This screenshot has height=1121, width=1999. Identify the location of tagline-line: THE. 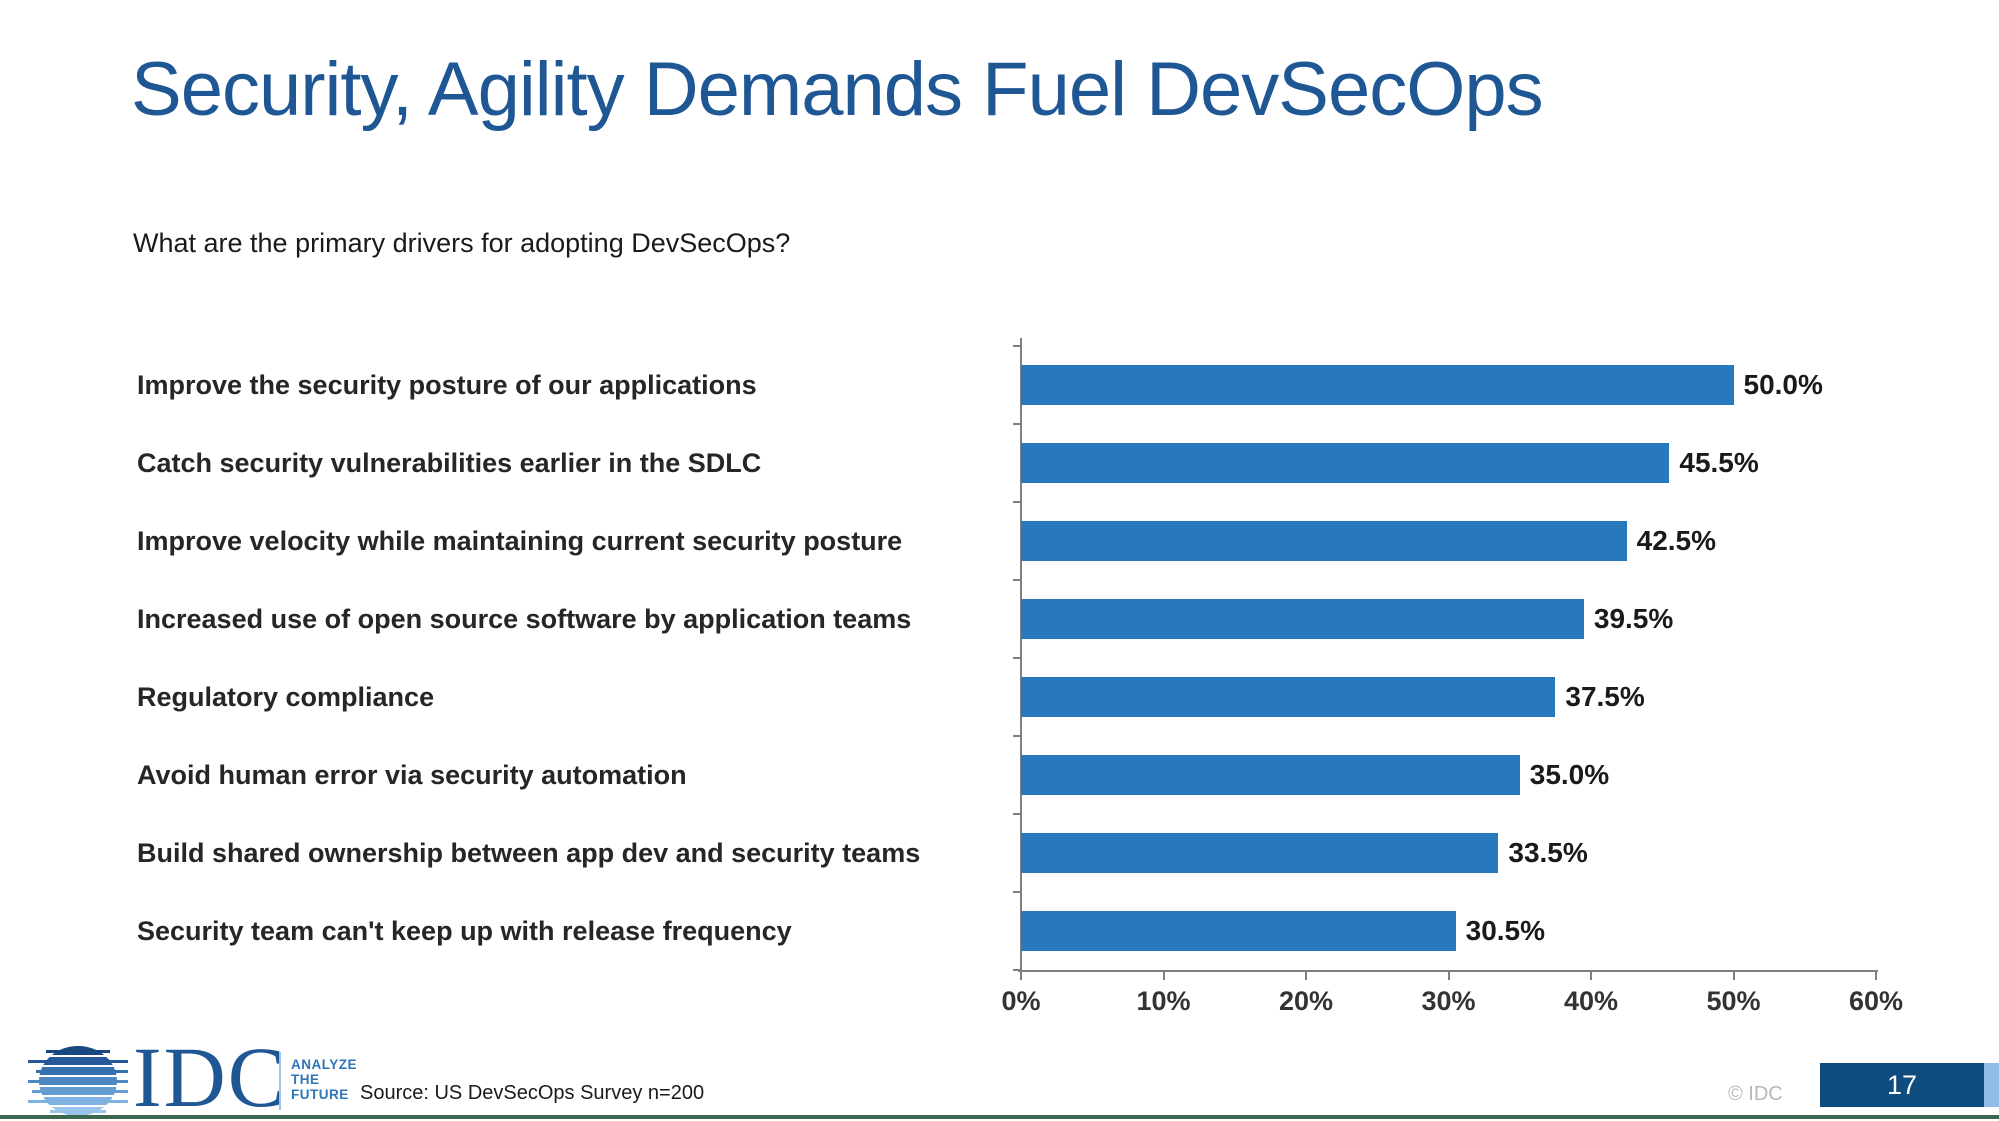
(305, 1079).